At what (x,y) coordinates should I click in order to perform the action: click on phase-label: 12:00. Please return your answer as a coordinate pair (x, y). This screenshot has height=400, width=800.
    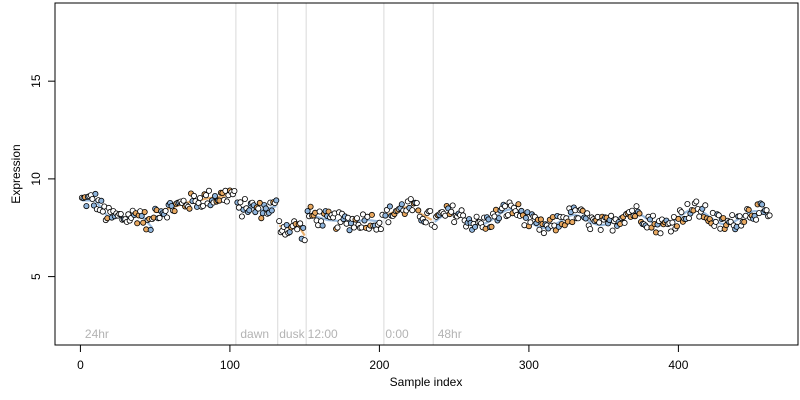
    Looking at the image, I should click on (323, 334).